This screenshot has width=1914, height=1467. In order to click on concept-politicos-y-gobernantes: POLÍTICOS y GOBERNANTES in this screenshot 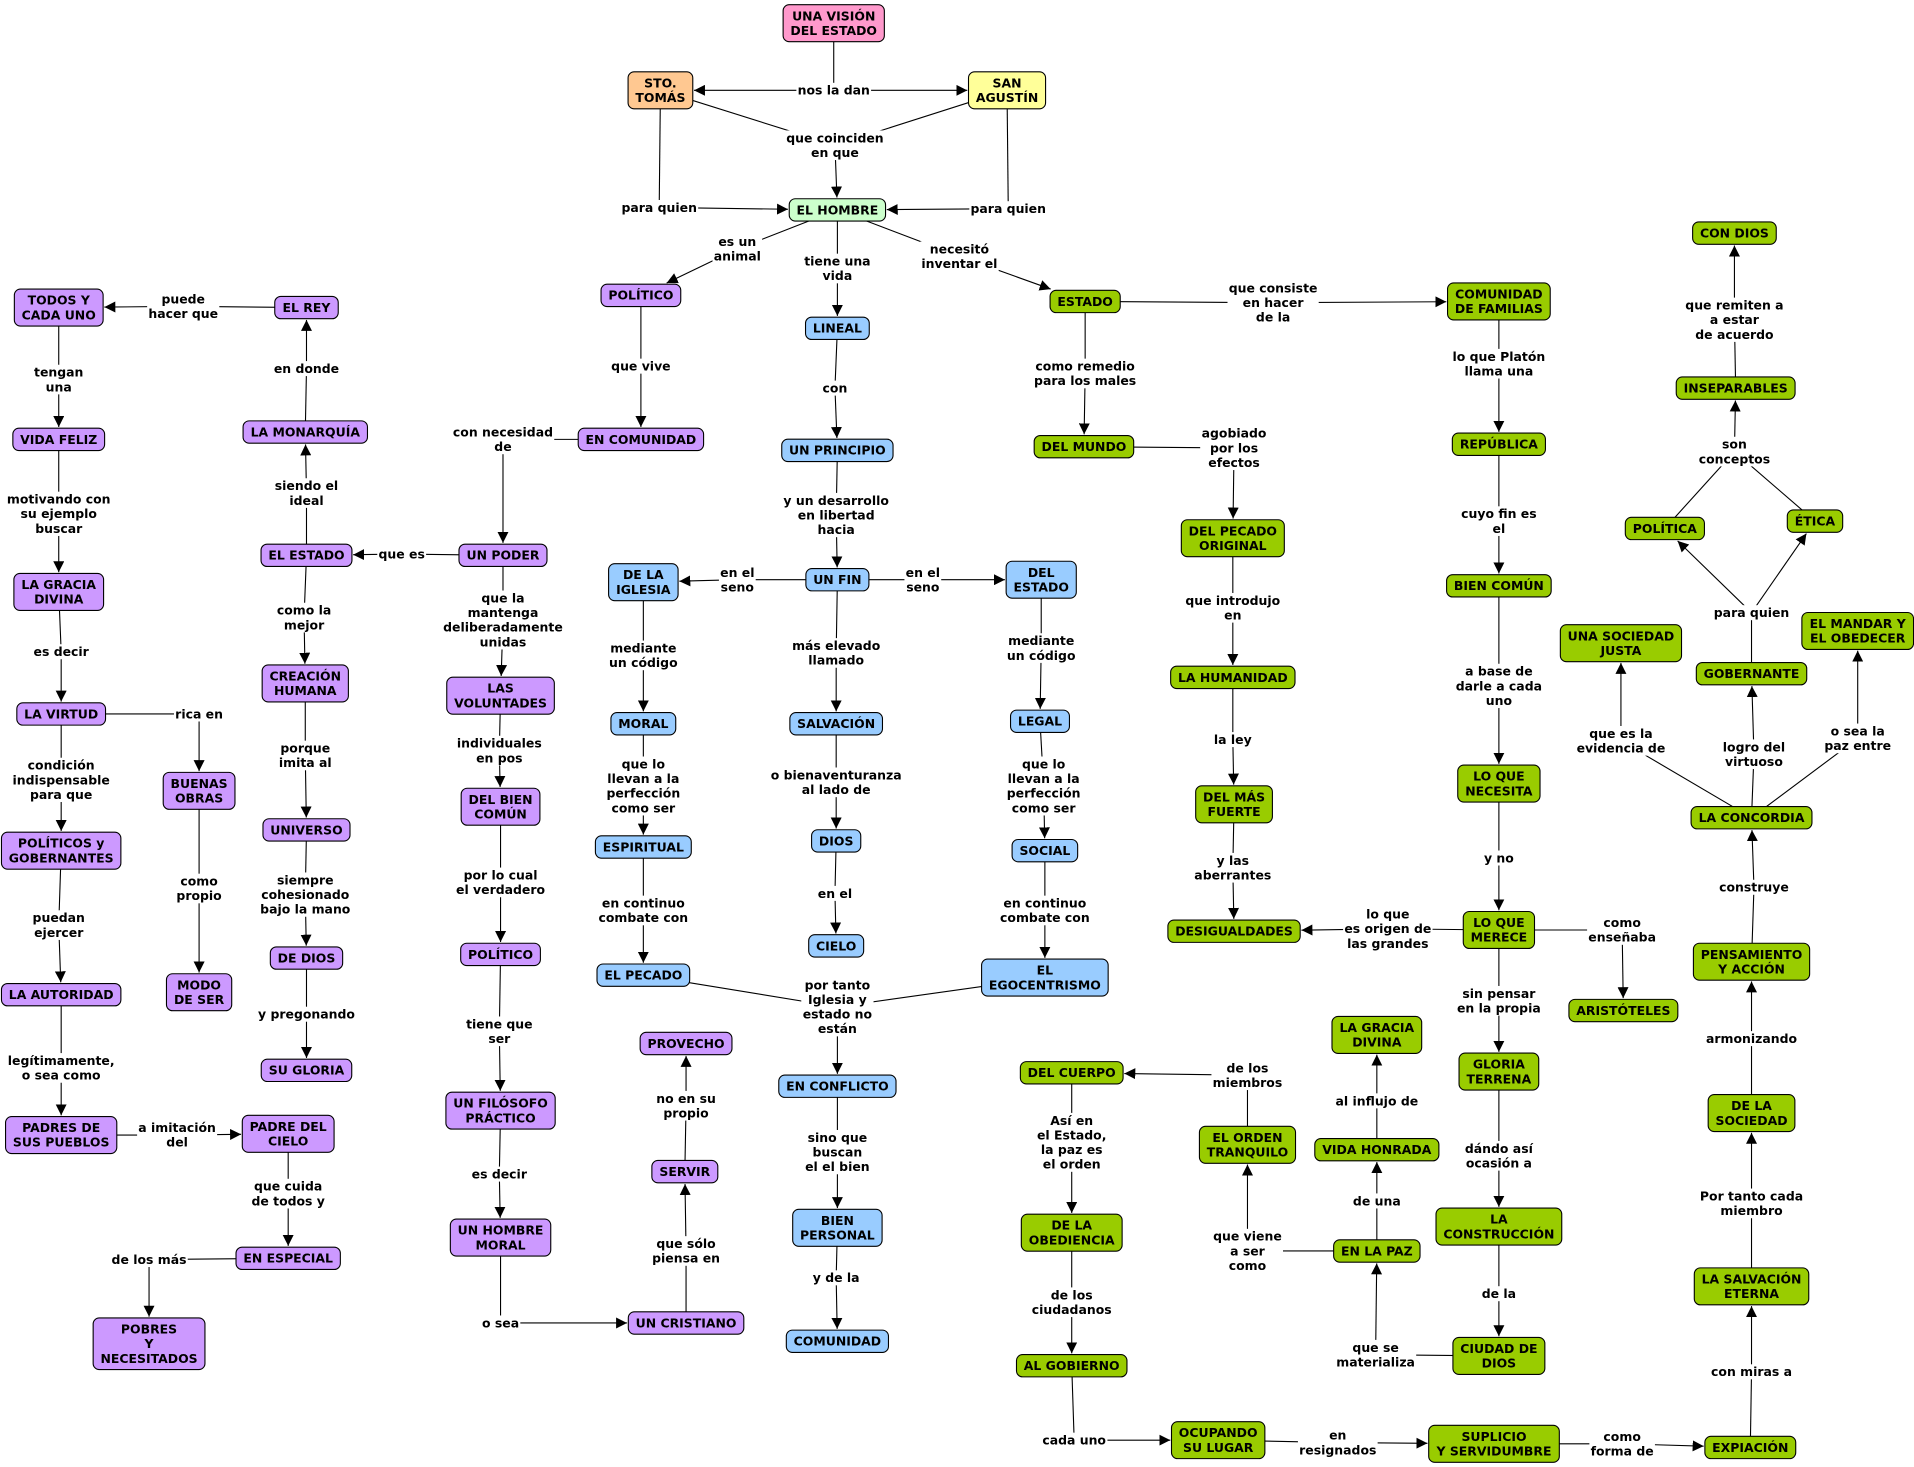, I will do `click(61, 850)`.